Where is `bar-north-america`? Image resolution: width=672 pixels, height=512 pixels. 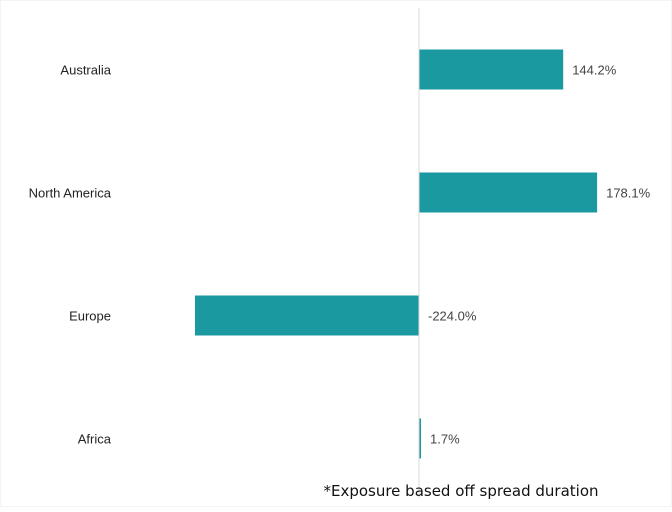
bar-north-america is located at coordinates (508, 192).